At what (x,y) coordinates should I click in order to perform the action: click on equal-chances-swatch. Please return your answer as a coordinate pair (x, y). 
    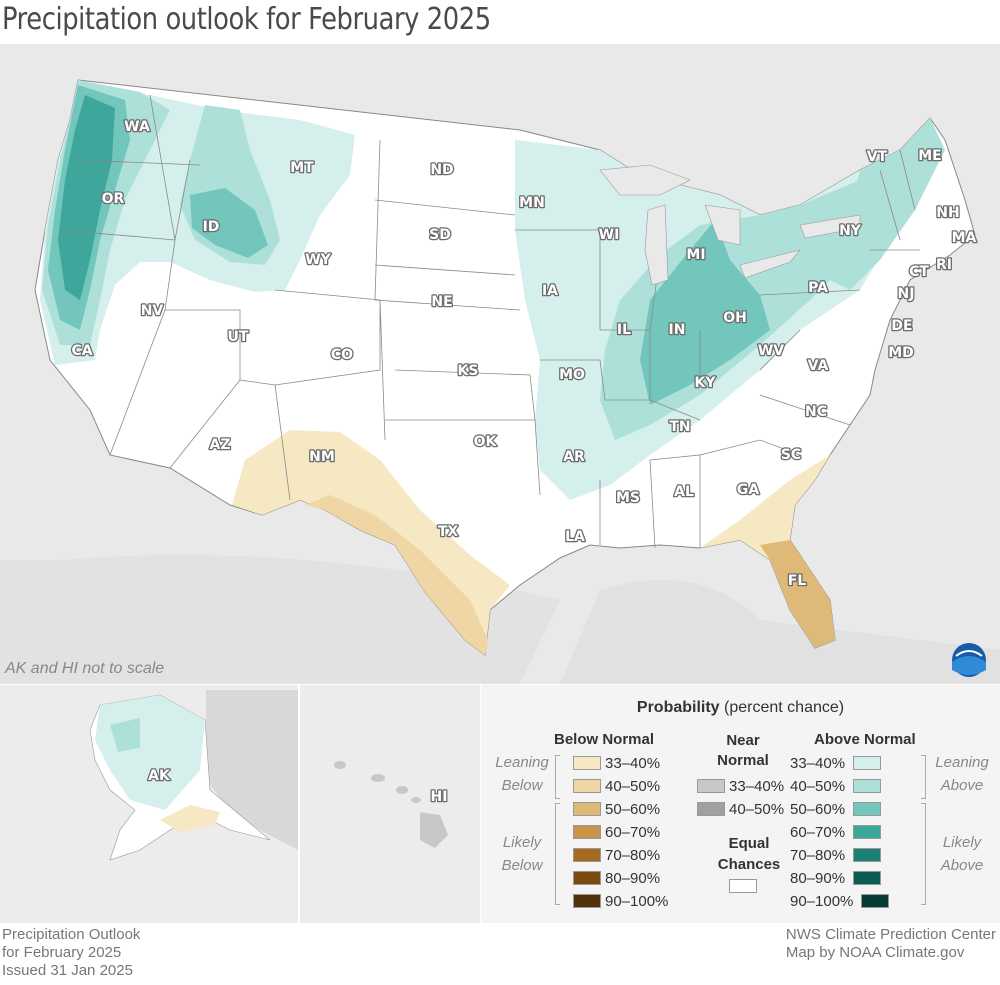
    Looking at the image, I should click on (743, 886).